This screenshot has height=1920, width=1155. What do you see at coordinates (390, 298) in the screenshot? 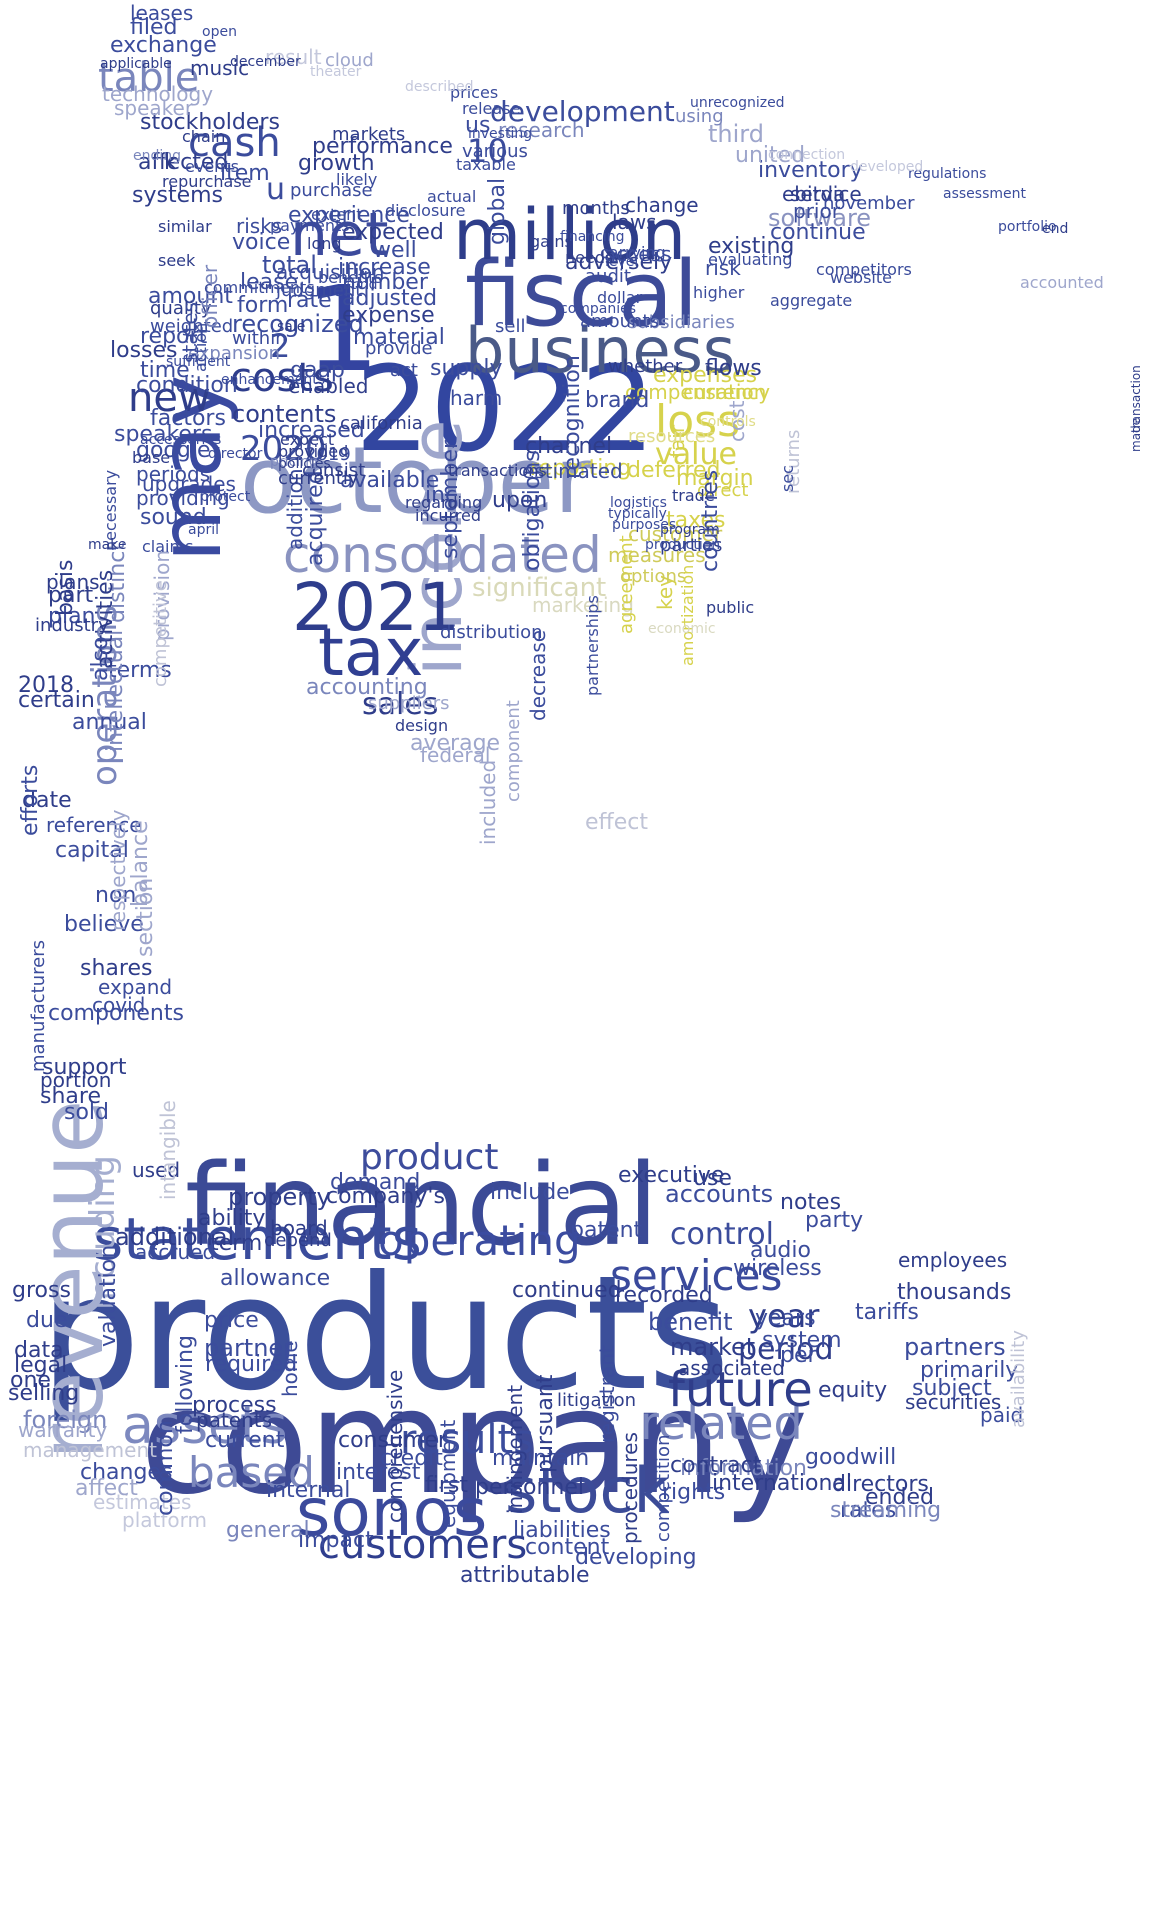
I see `word-adjusted: adjusted` at bounding box center [390, 298].